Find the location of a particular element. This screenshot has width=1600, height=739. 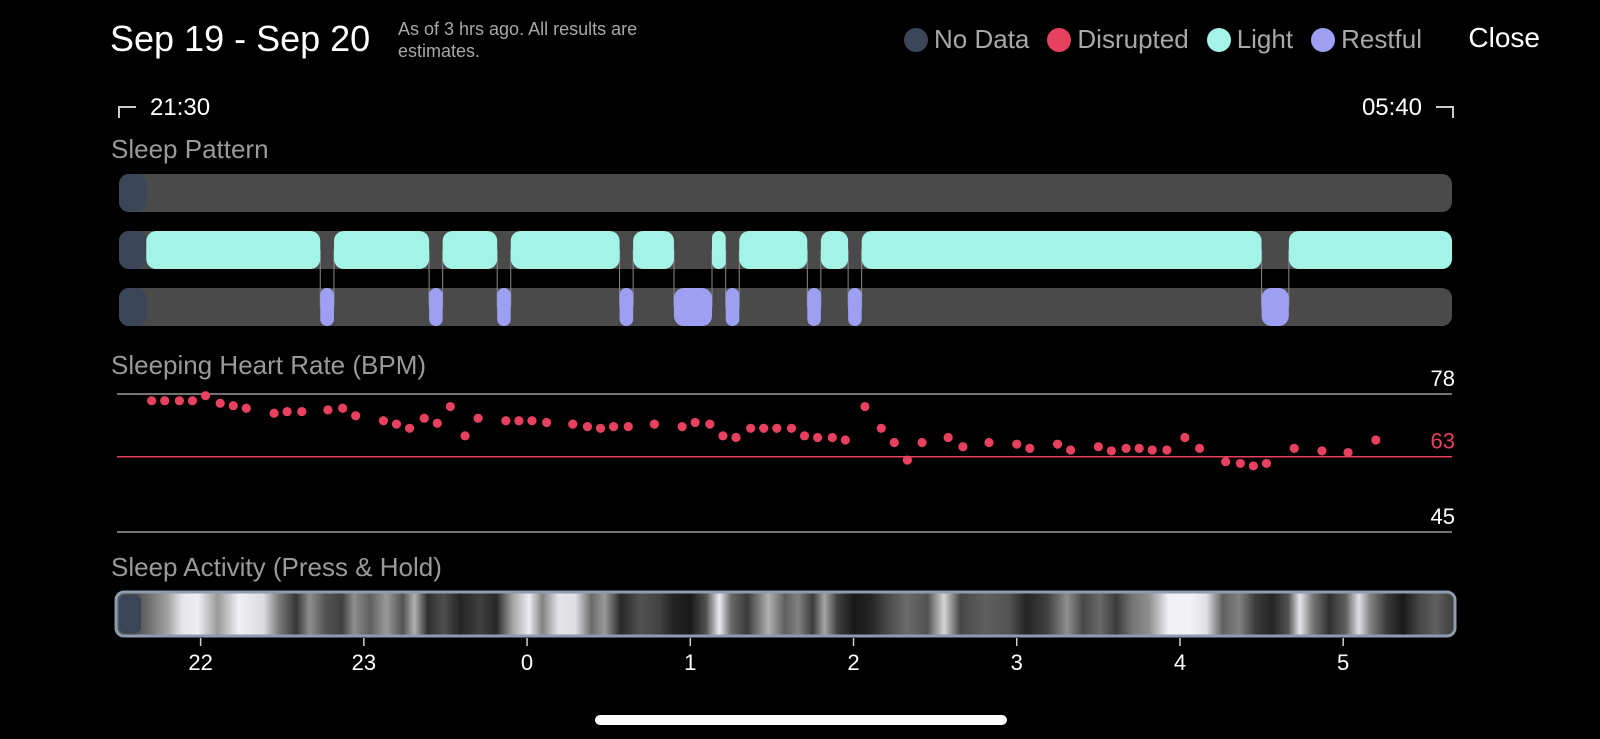

start-time: 21:30 is located at coordinates (180, 107).